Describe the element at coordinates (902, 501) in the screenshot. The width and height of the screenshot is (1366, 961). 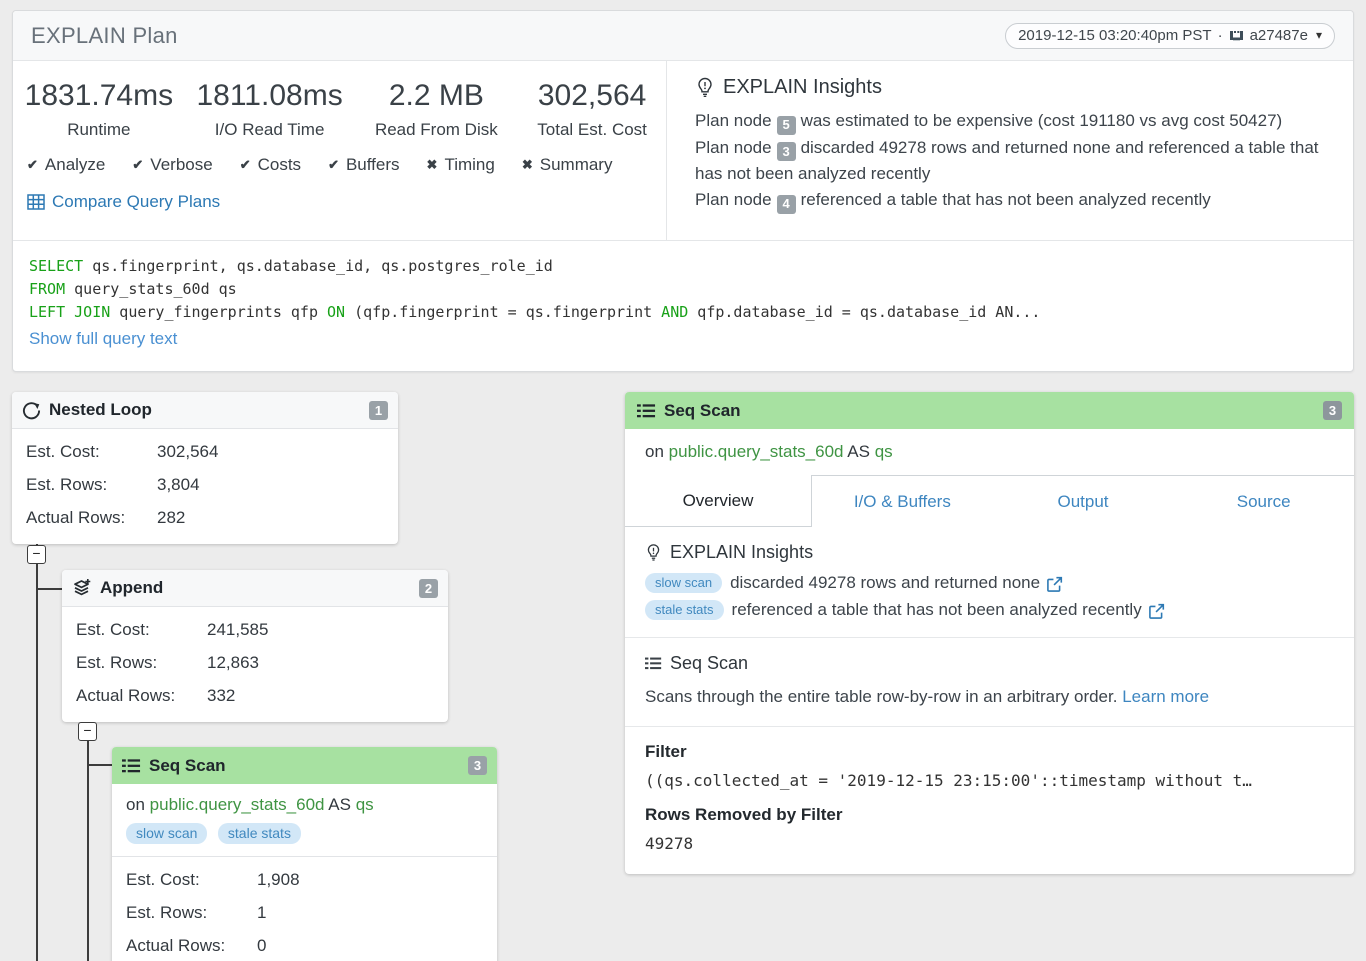
I see `tab-io-buffers: I/O & Buffers` at that location.